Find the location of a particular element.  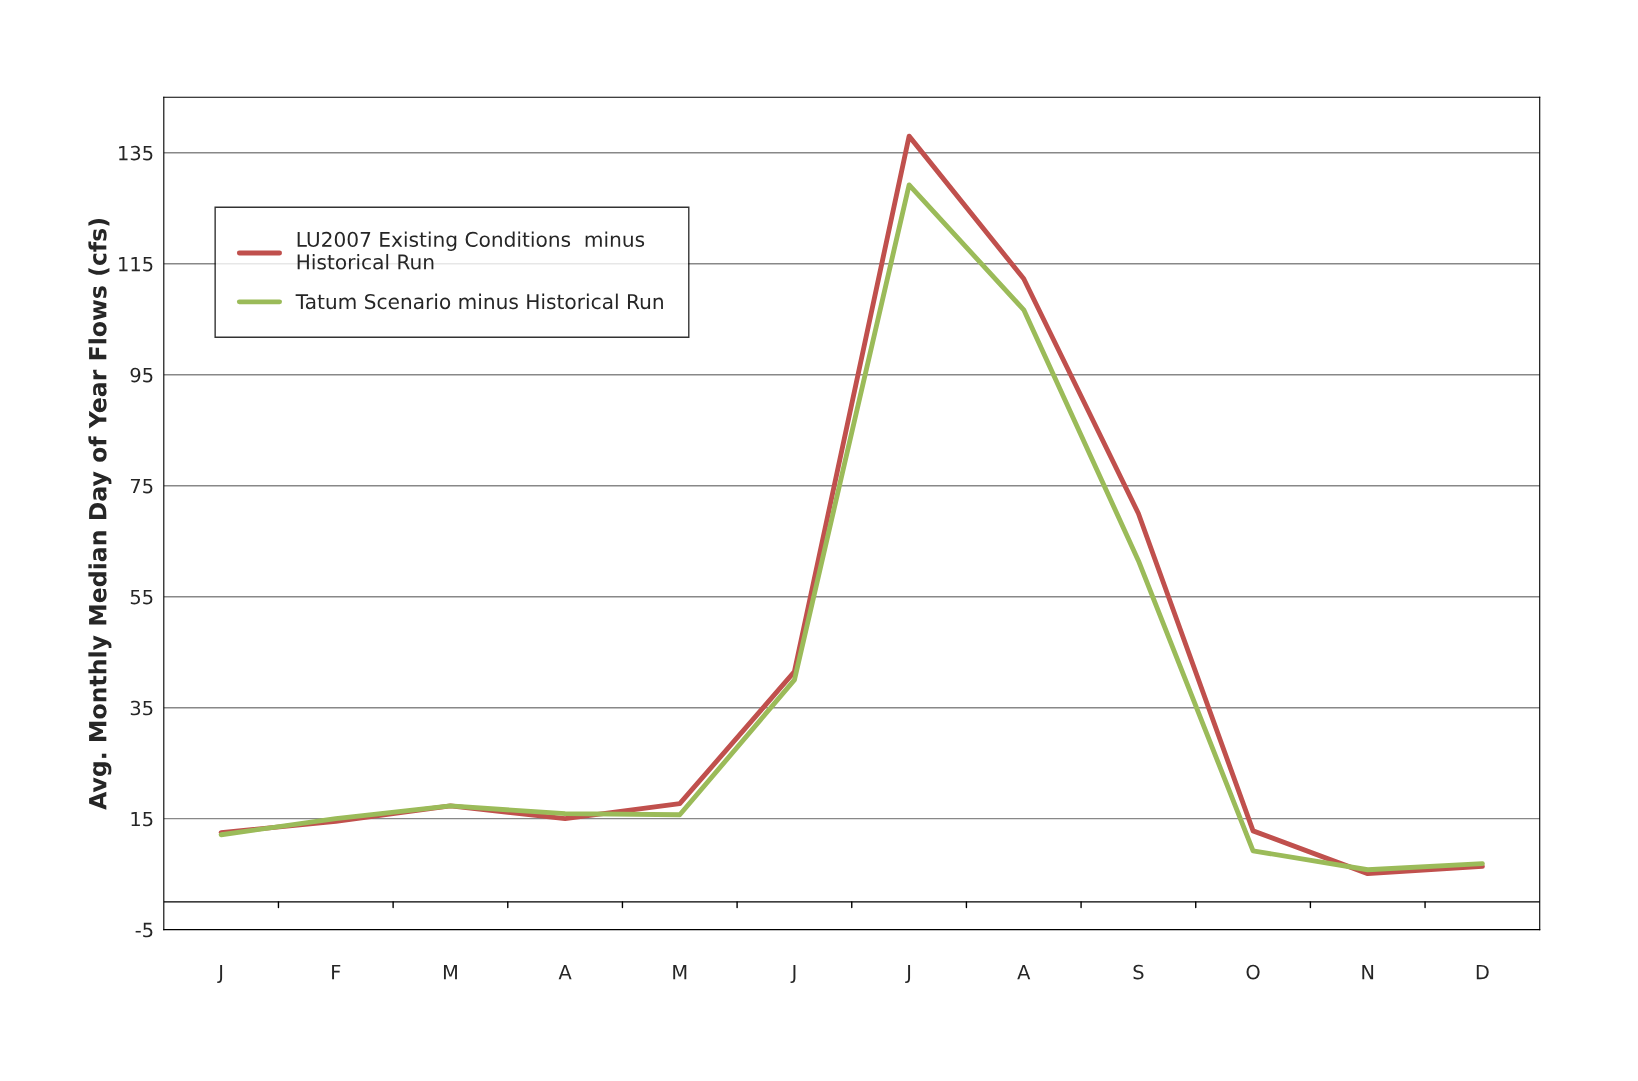

x-tick-label: D is located at coordinates (1482, 972).